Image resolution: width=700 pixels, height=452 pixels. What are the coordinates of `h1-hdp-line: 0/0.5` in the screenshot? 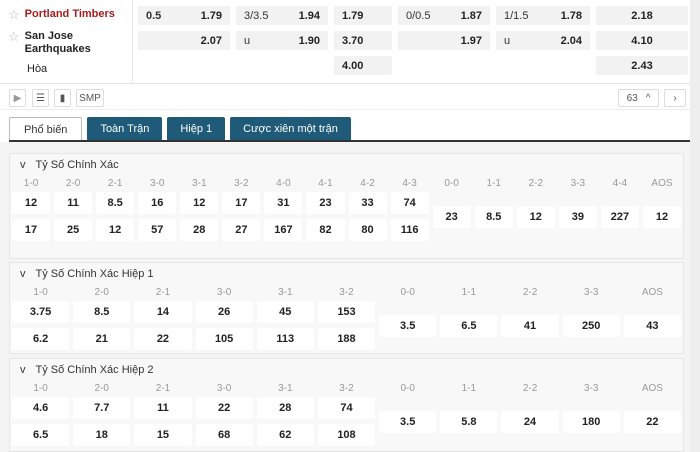 It's located at (418, 15).